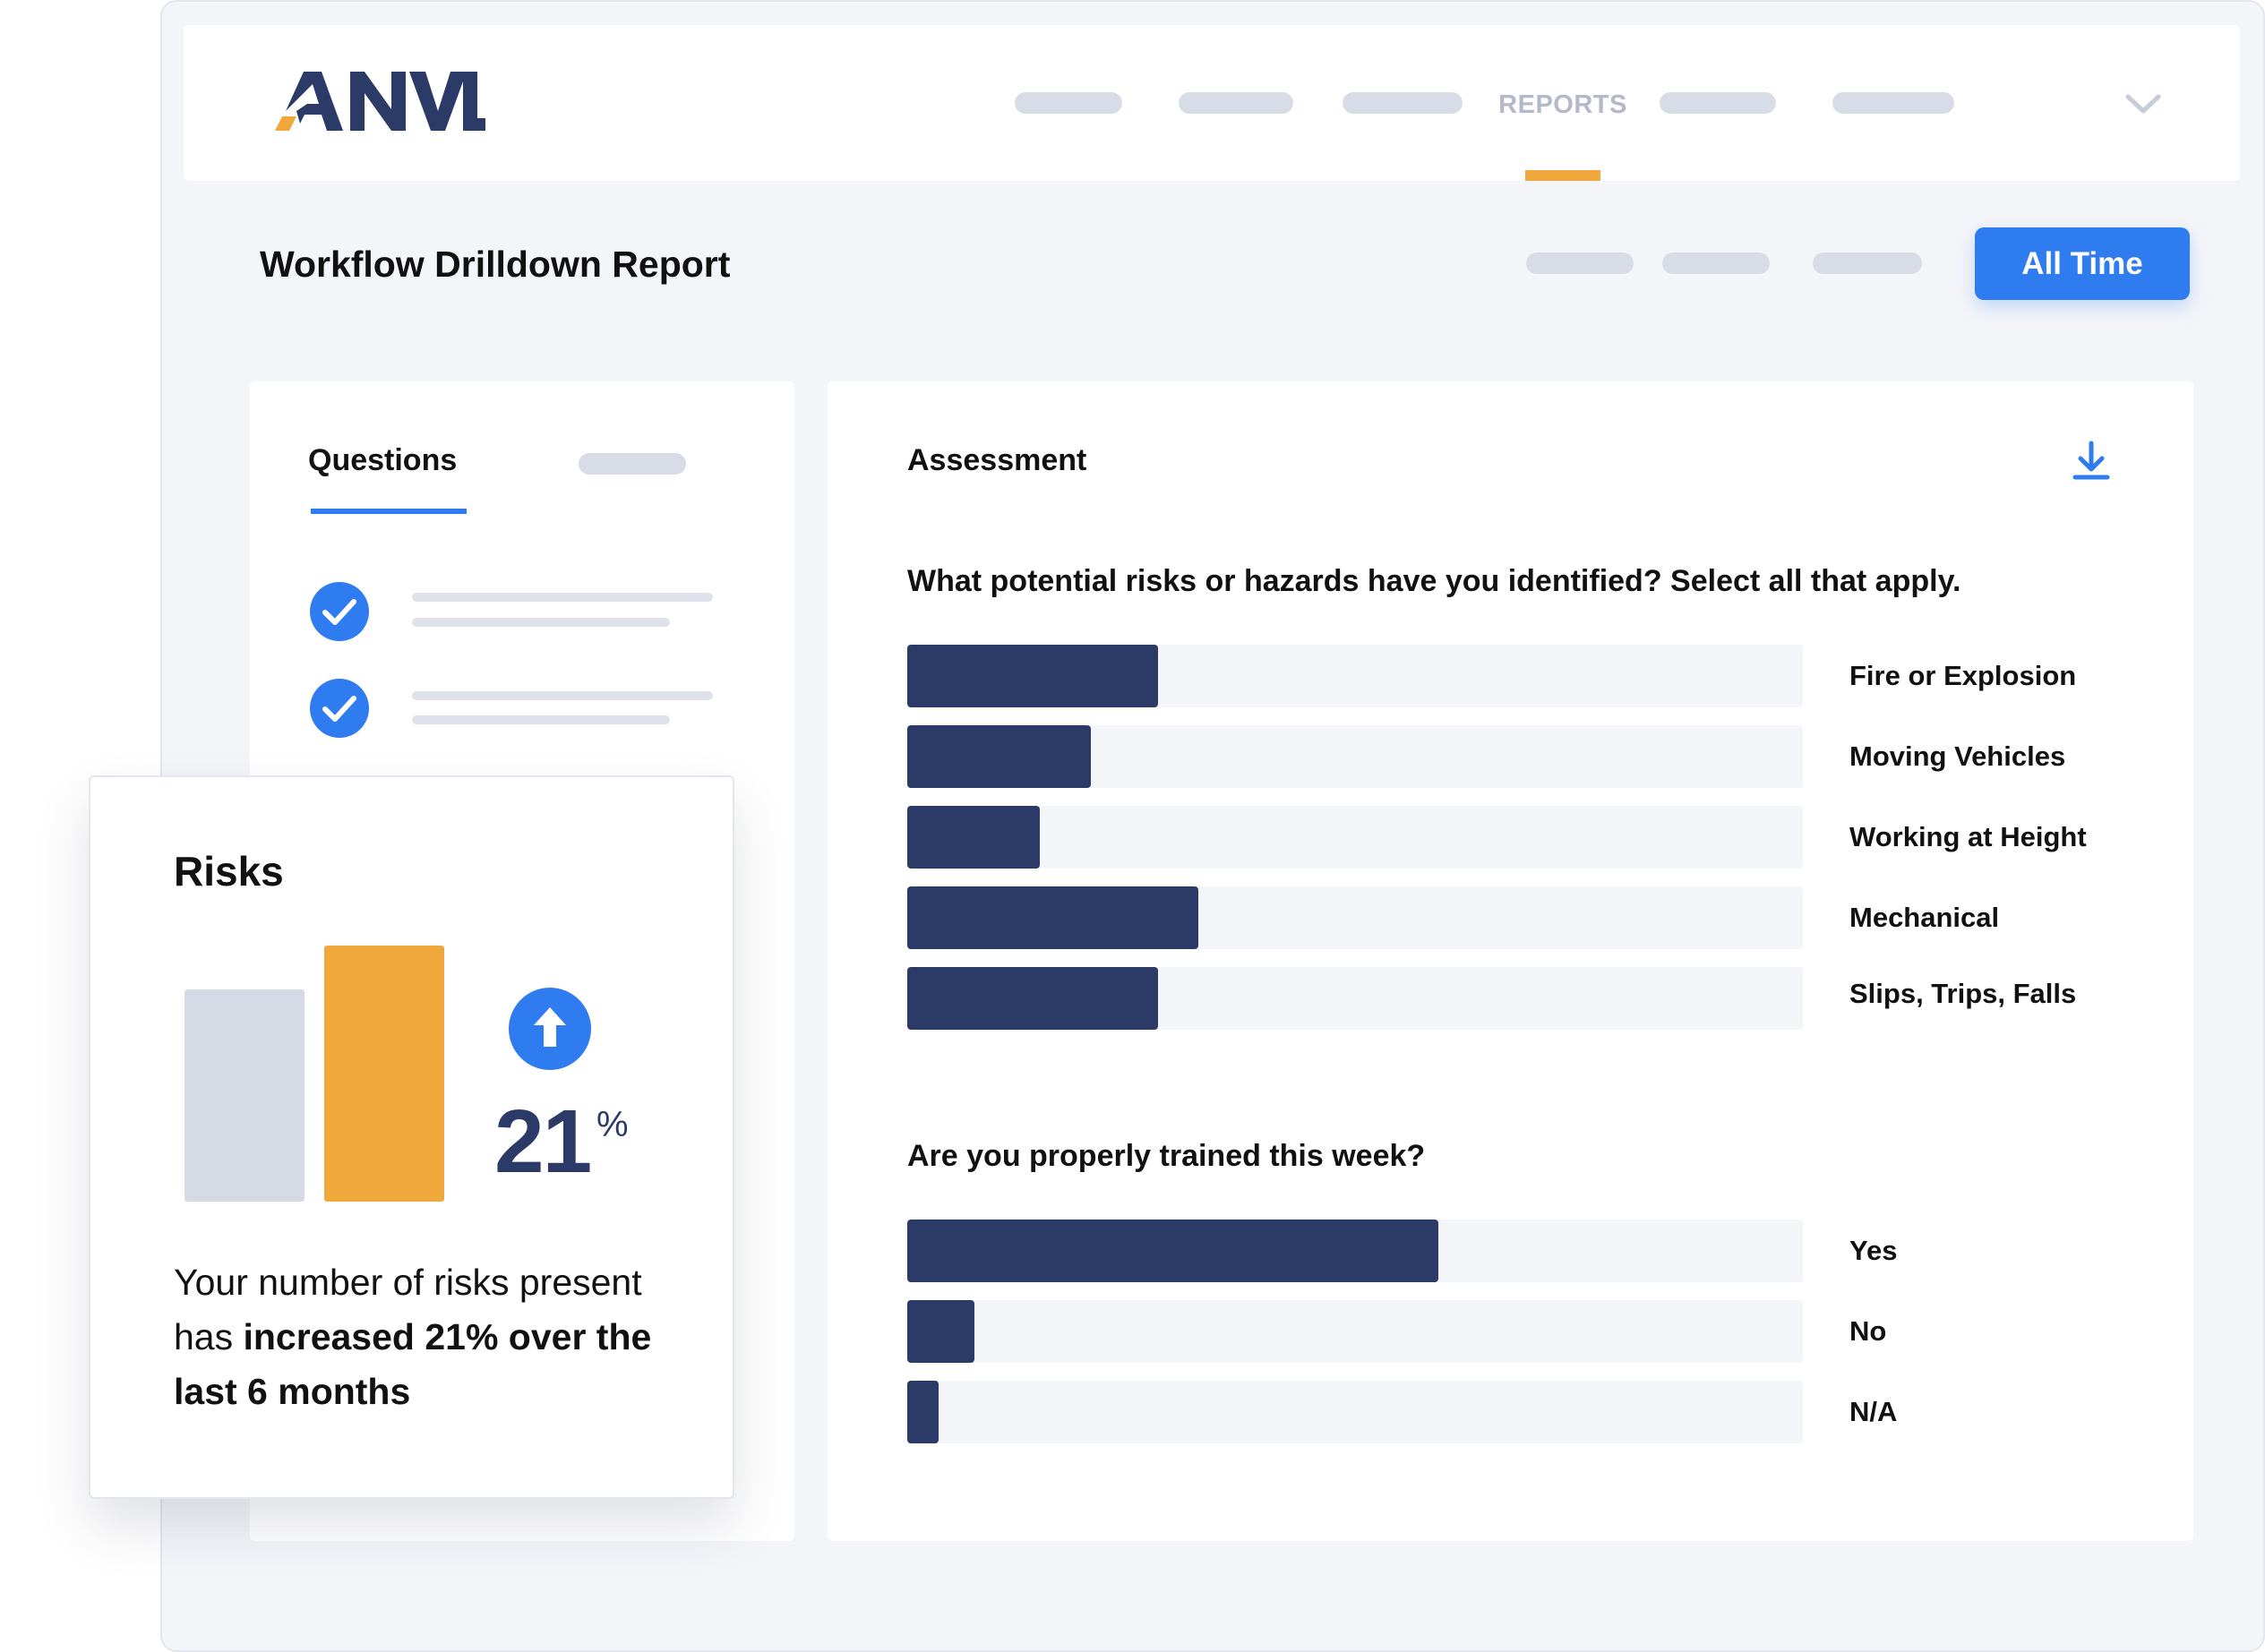 This screenshot has width=2265, height=1652. What do you see at coordinates (1924, 917) in the screenshot?
I see `answer-label: Mechanical` at bounding box center [1924, 917].